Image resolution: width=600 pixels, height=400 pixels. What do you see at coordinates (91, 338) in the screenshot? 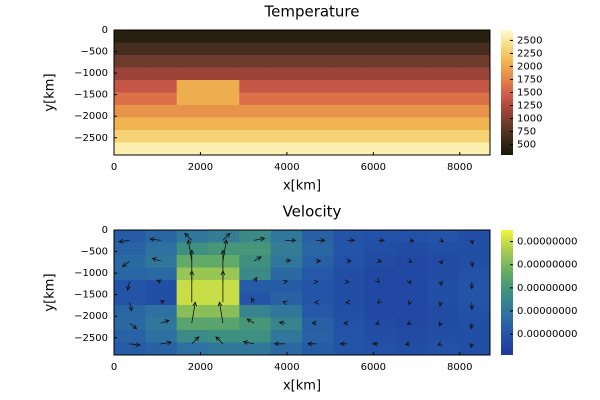
I see `y-tick-label: −2500` at bounding box center [91, 338].